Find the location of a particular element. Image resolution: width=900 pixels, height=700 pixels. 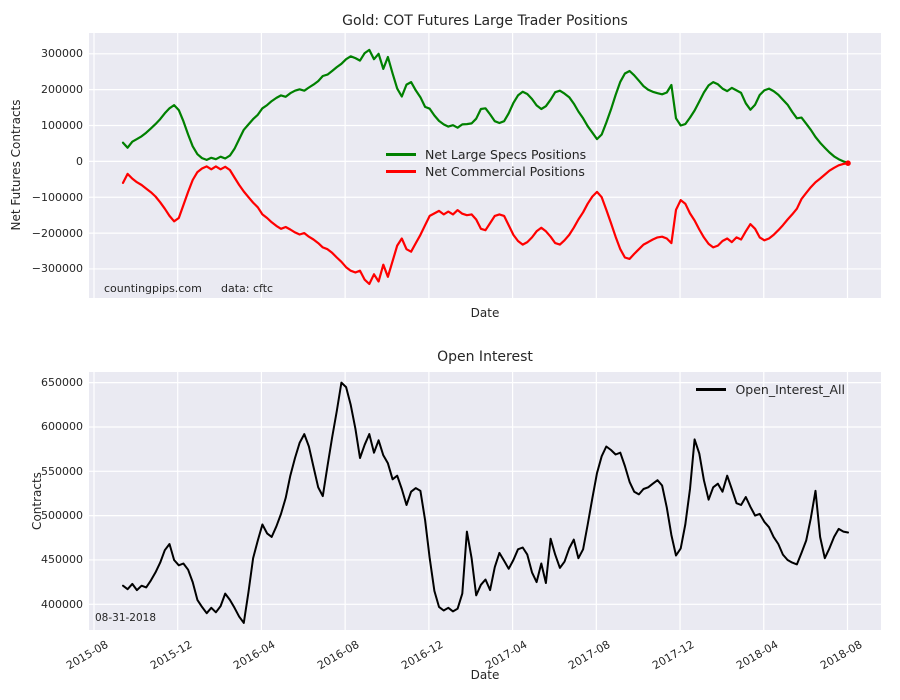

series-line-net-commercial-positions is located at coordinates (485, 224).